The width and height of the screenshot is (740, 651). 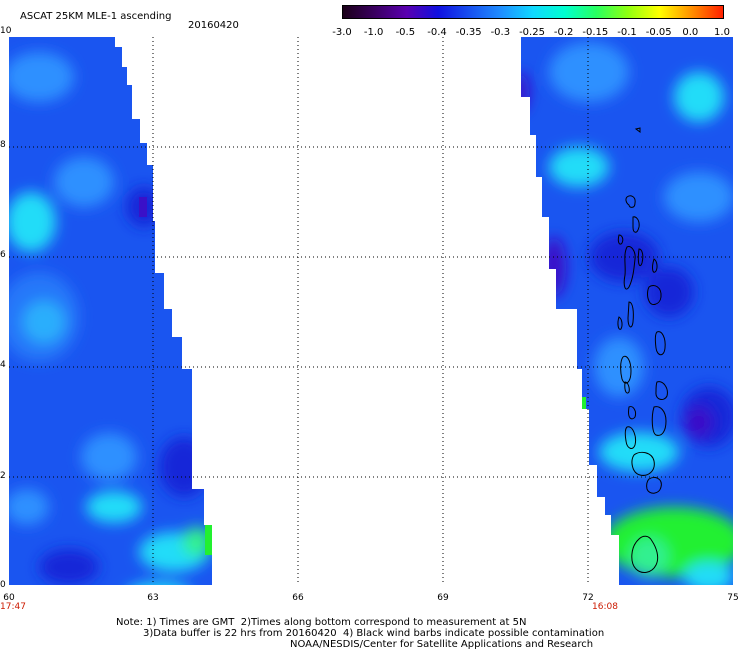 I want to click on product-date: 20160420, so click(x=213, y=25).